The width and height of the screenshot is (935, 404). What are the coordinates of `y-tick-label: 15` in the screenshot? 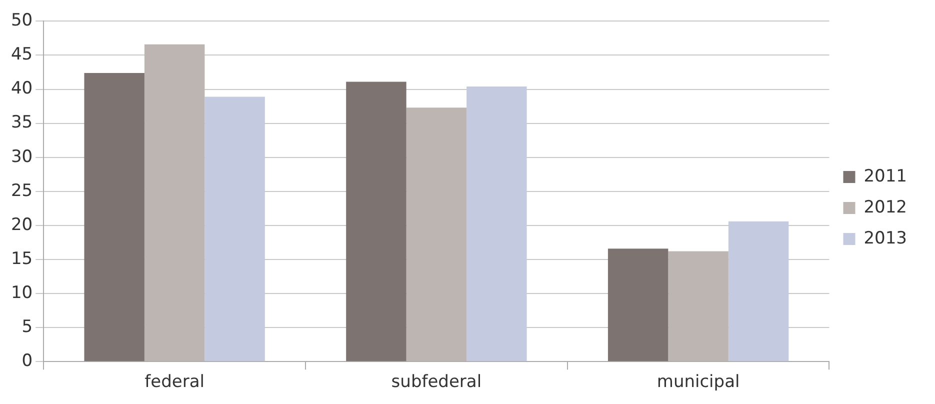 It's located at (21, 258).